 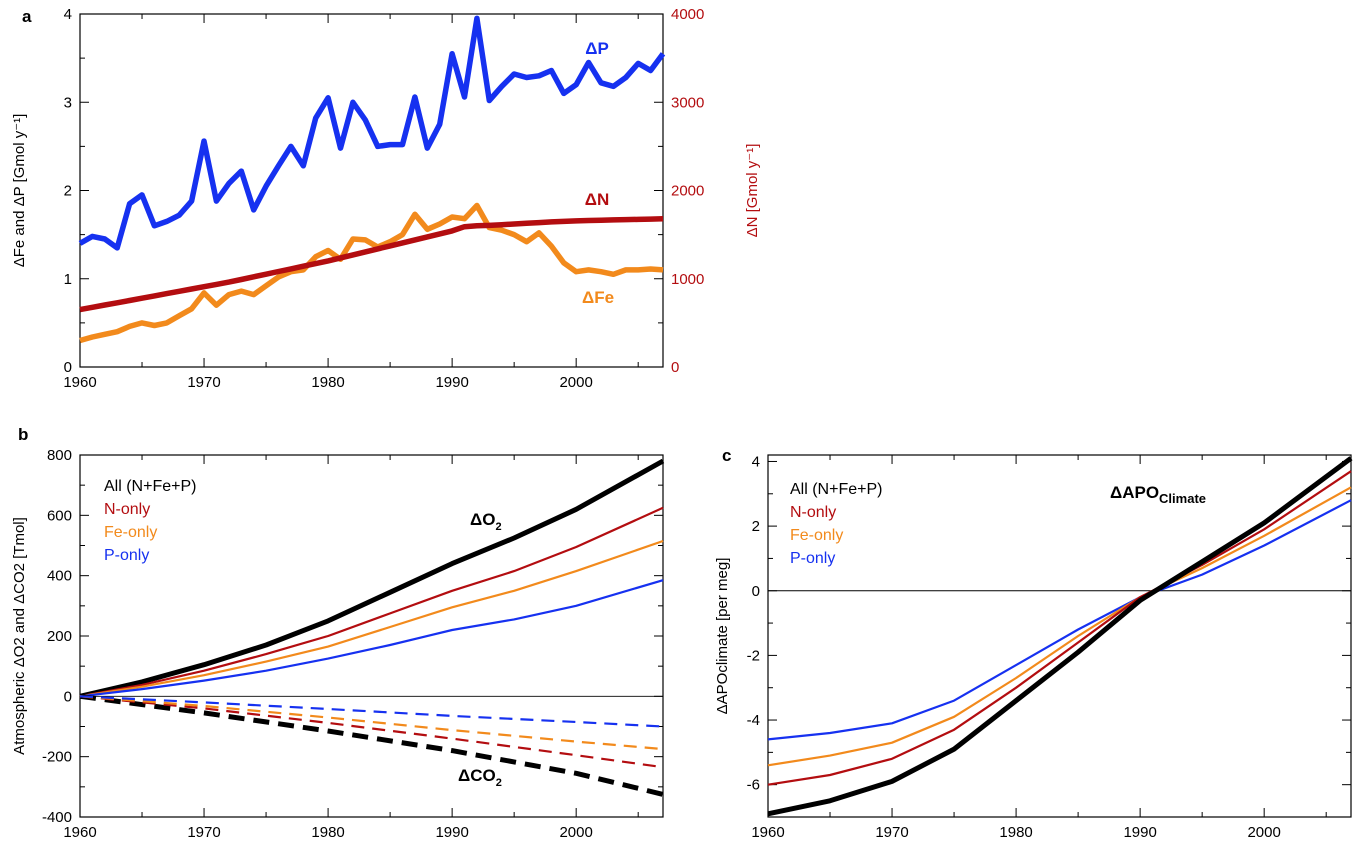 I want to click on y-tick-label: 1, so click(x=68, y=279).